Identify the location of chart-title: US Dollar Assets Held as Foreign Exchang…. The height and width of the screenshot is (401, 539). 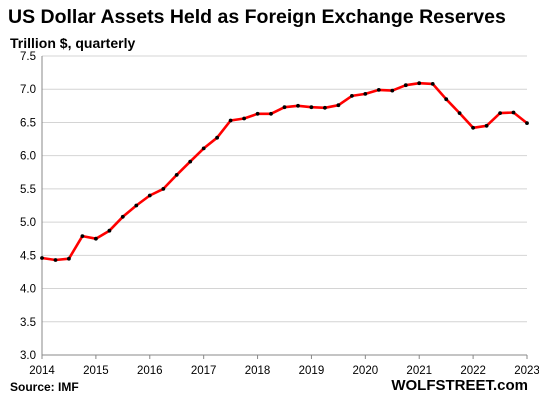
(257, 17).